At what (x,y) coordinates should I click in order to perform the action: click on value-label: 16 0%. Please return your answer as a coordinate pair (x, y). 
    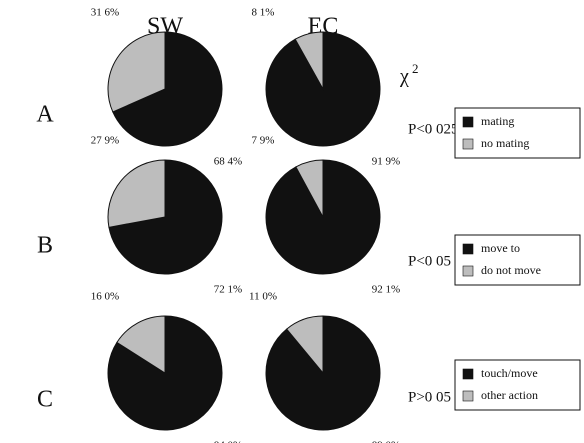
    Looking at the image, I should click on (105, 297).